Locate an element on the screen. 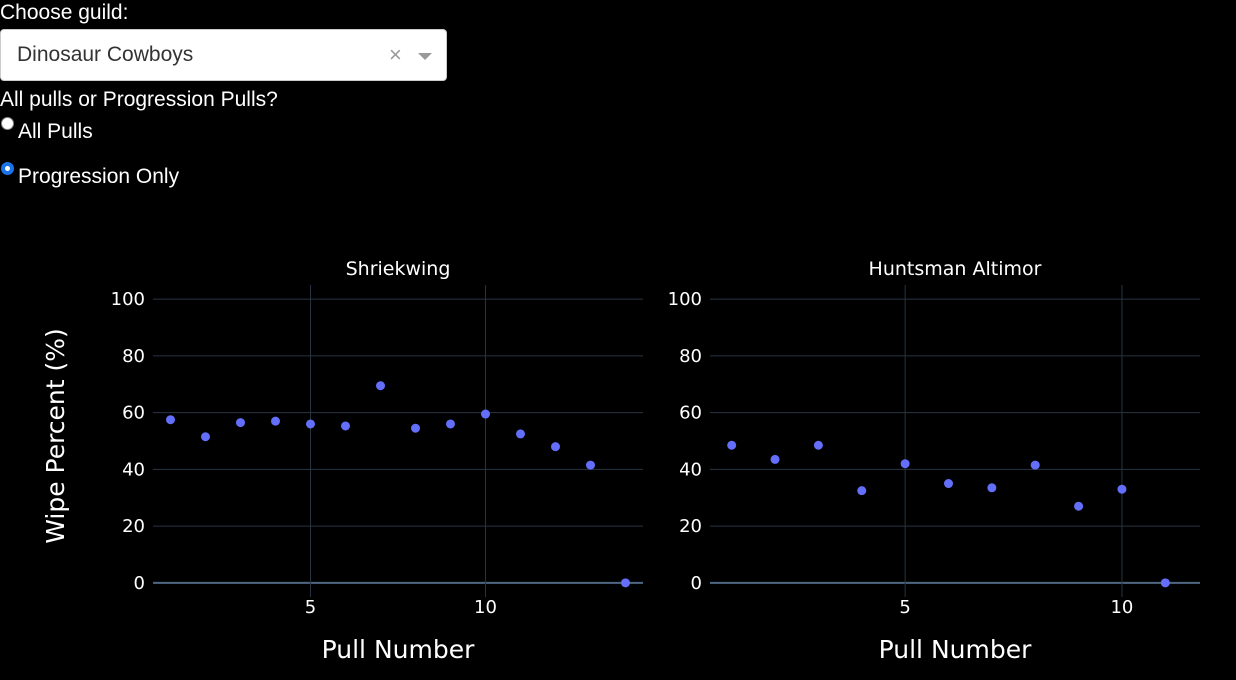 The height and width of the screenshot is (680, 1236). radio-option-all-pulls: All Pulls is located at coordinates (100, 129).